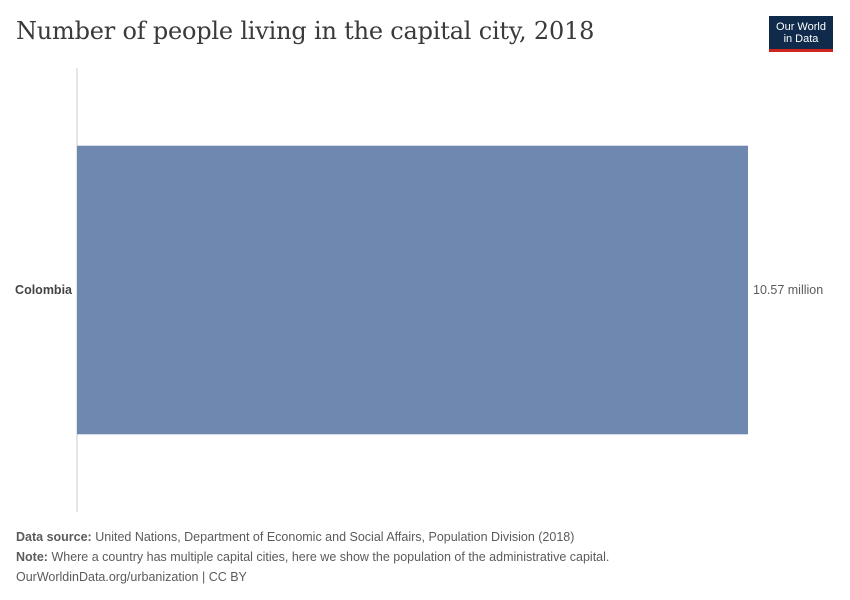  Describe the element at coordinates (788, 290) in the screenshot. I see `value-label: 10.57 million` at that location.